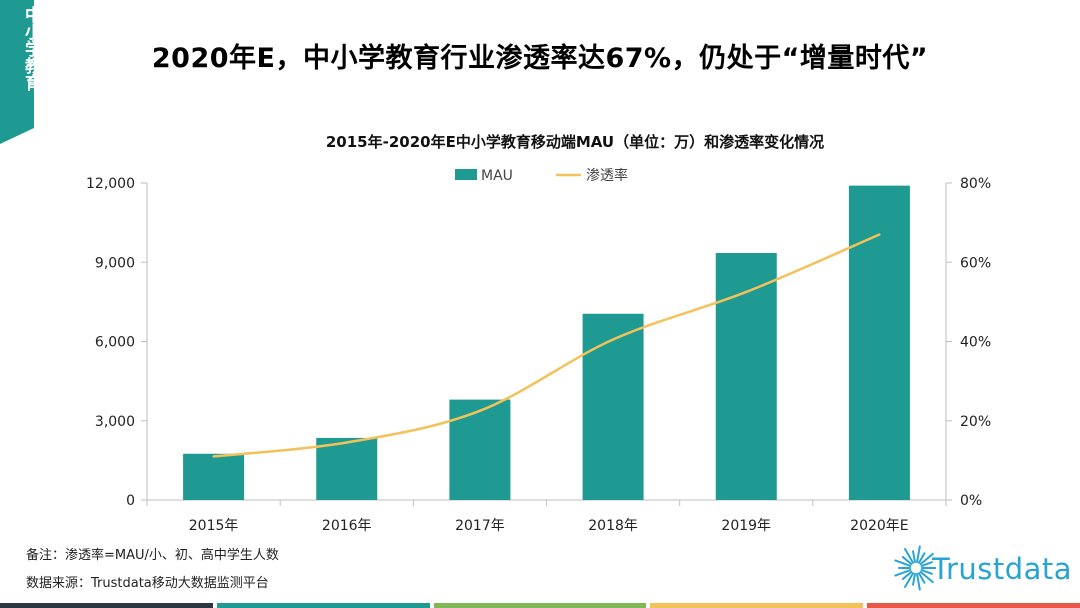 This screenshot has height=608, width=1080. I want to click on right-tick-label: 60%, so click(975, 263).